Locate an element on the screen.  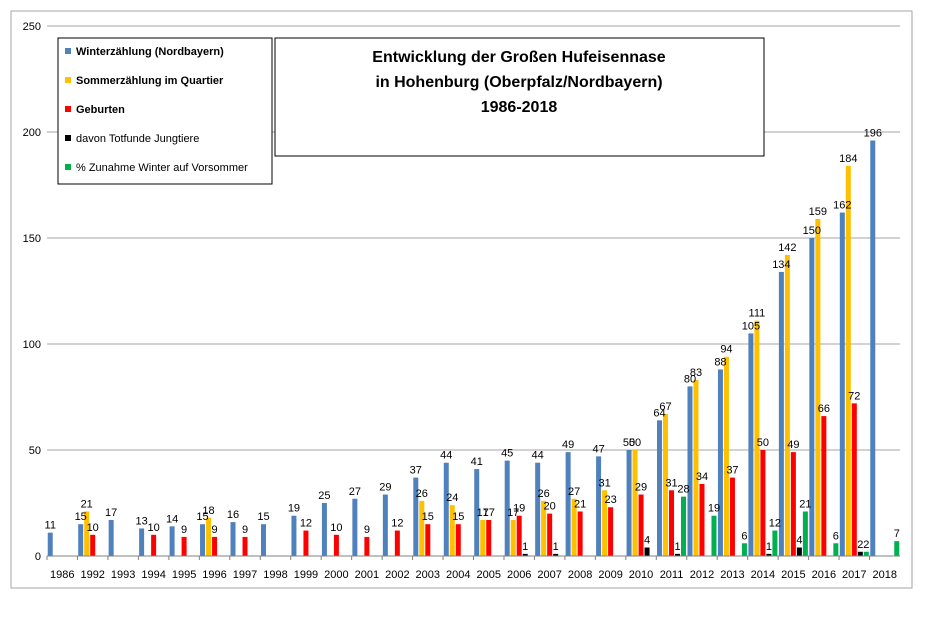
legend-swatch-sommer is located at coordinates (68, 80).